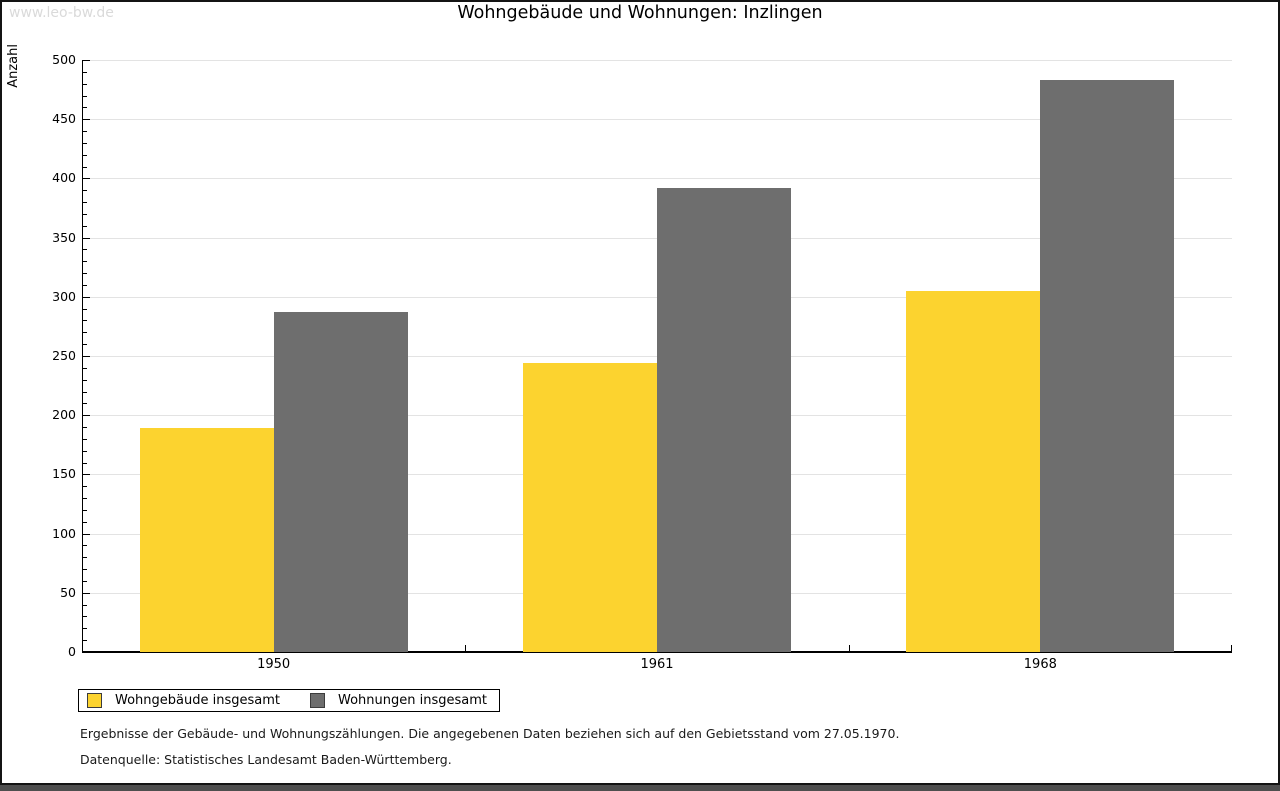 Image resolution: width=1280 pixels, height=791 pixels. Describe the element at coordinates (68, 592) in the screenshot. I see `y-axis-tick-label: 50` at that location.